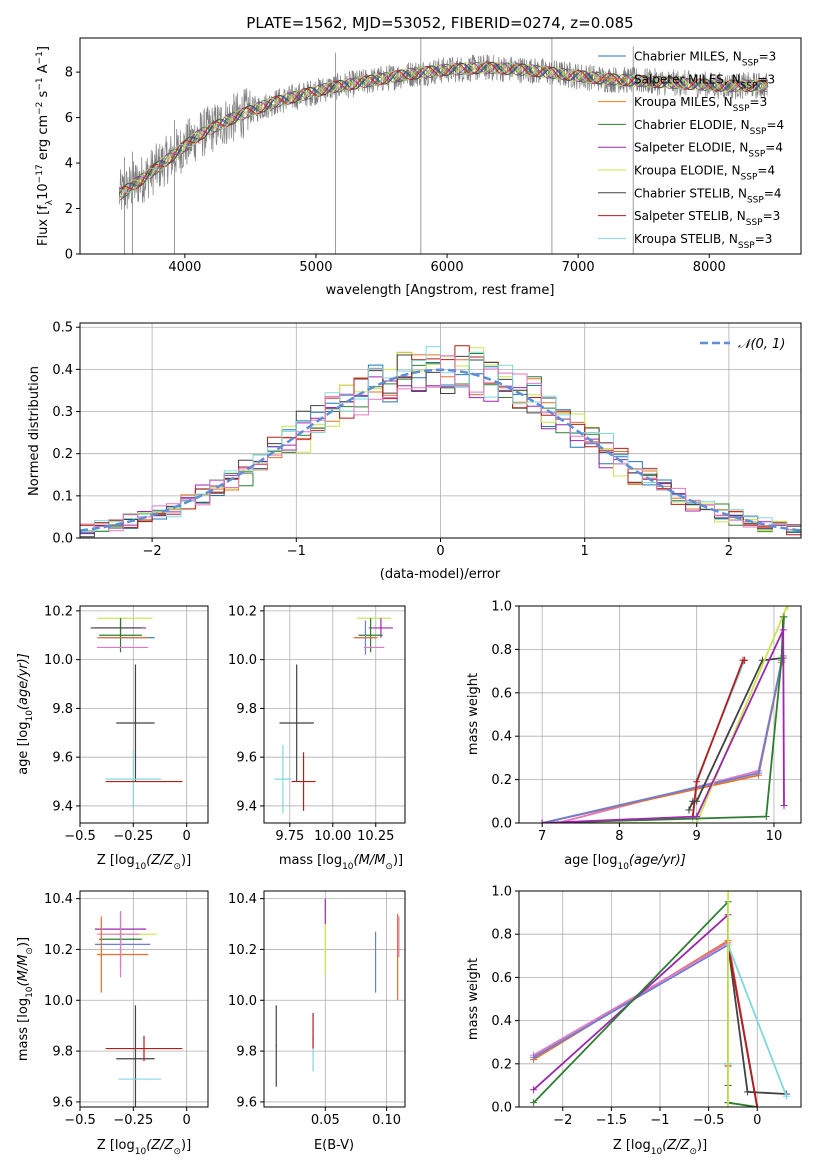 This screenshot has width=819, height=1174. I want to click on x-tick-label: 9, so click(697, 836).